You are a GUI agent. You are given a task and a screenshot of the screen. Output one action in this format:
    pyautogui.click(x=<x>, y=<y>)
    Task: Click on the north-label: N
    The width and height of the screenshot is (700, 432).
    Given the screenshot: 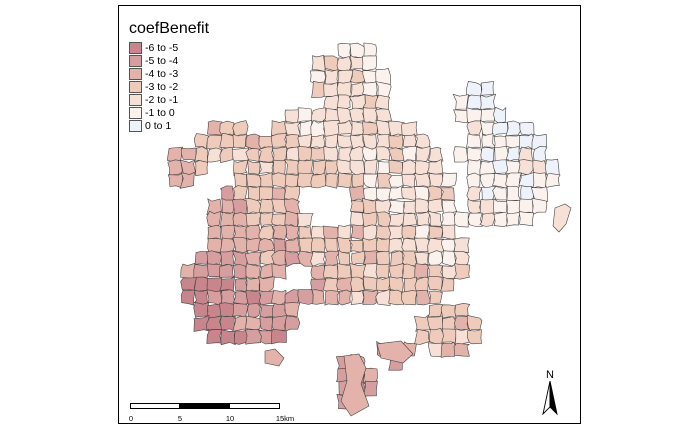 What is the action you would take?
    pyautogui.click(x=550, y=375)
    